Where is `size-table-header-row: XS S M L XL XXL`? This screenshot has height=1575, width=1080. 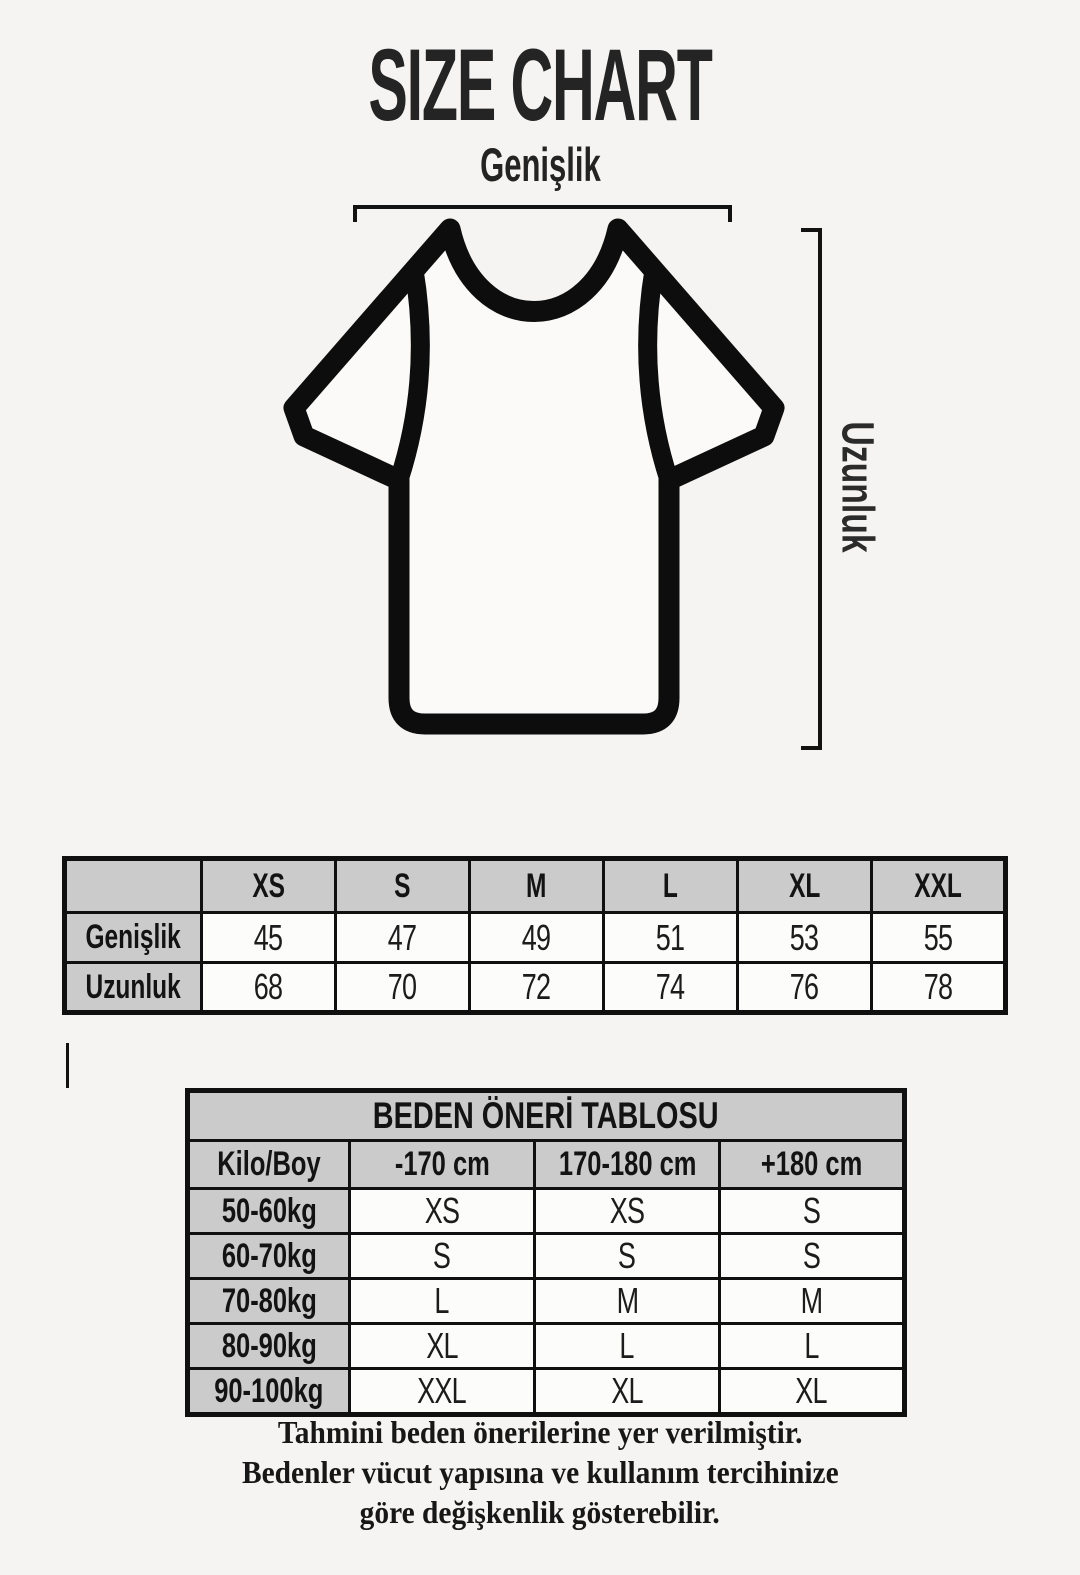 size-table-header-row: XS S M L XL XXL is located at coordinates (535, 885).